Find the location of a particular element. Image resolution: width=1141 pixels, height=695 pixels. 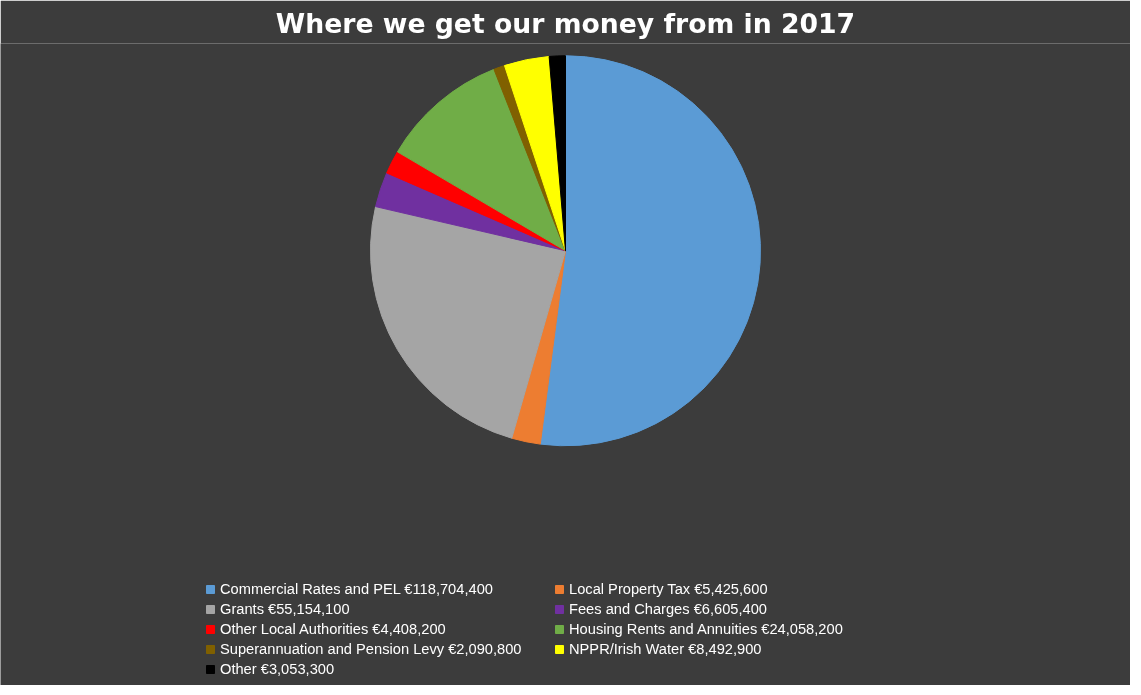

legend-label: Fees and Charges €6,605,400 is located at coordinates (668, 609).